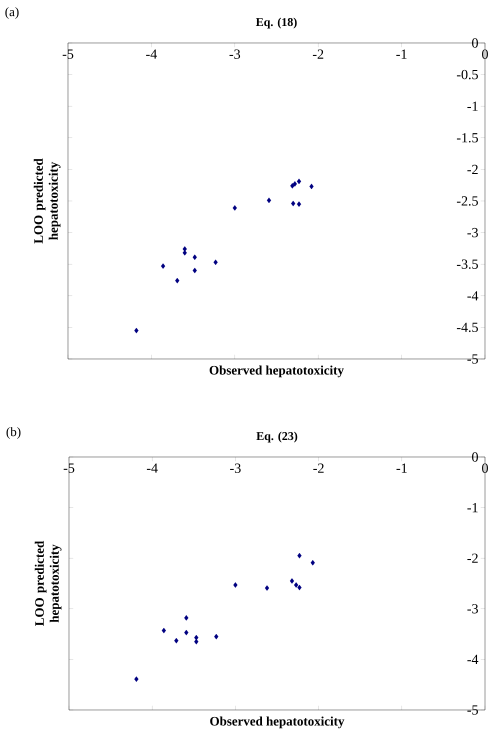 This screenshot has height=740, width=492. What do you see at coordinates (13, 433) in the screenshot?
I see `text: (b)` at bounding box center [13, 433].